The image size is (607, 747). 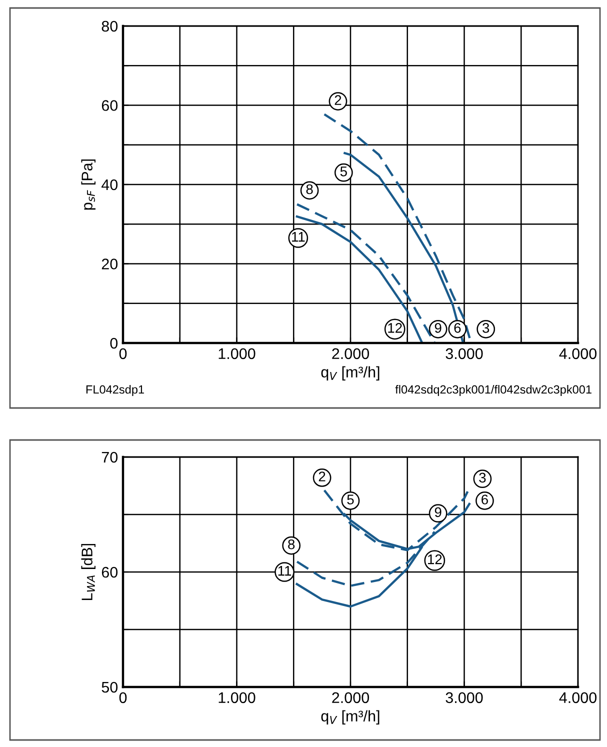 I want to click on y-axis-title: p$_{sF}$ [Pa], so click(x=88, y=185).